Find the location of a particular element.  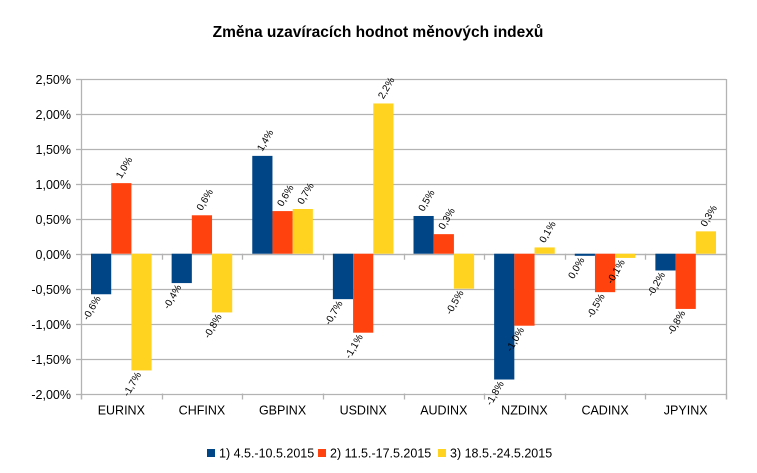

chart-title: Změna uzavíracích hodnot měnových indexů is located at coordinates (378, 32).